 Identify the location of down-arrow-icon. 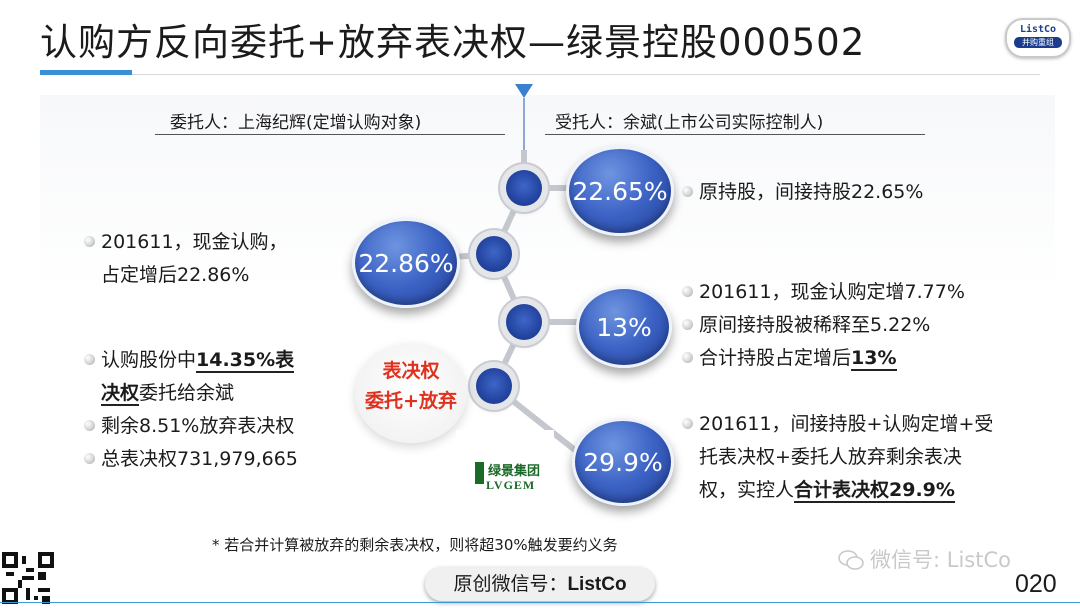
(524, 91).